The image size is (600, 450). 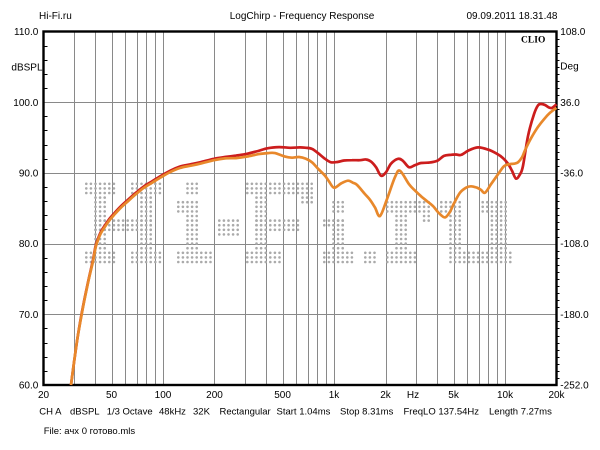 What do you see at coordinates (282, 395) in the screenshot?
I see `svg-text: 500` at bounding box center [282, 395].